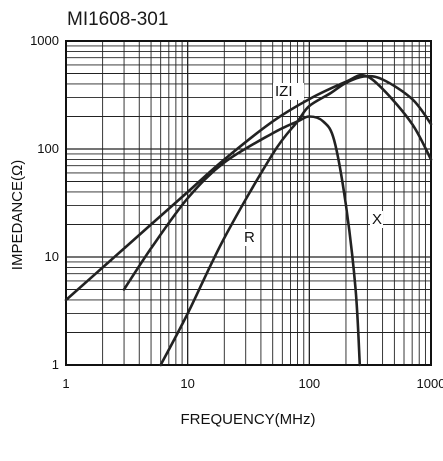  I want to click on series-label-x: X, so click(377, 219).